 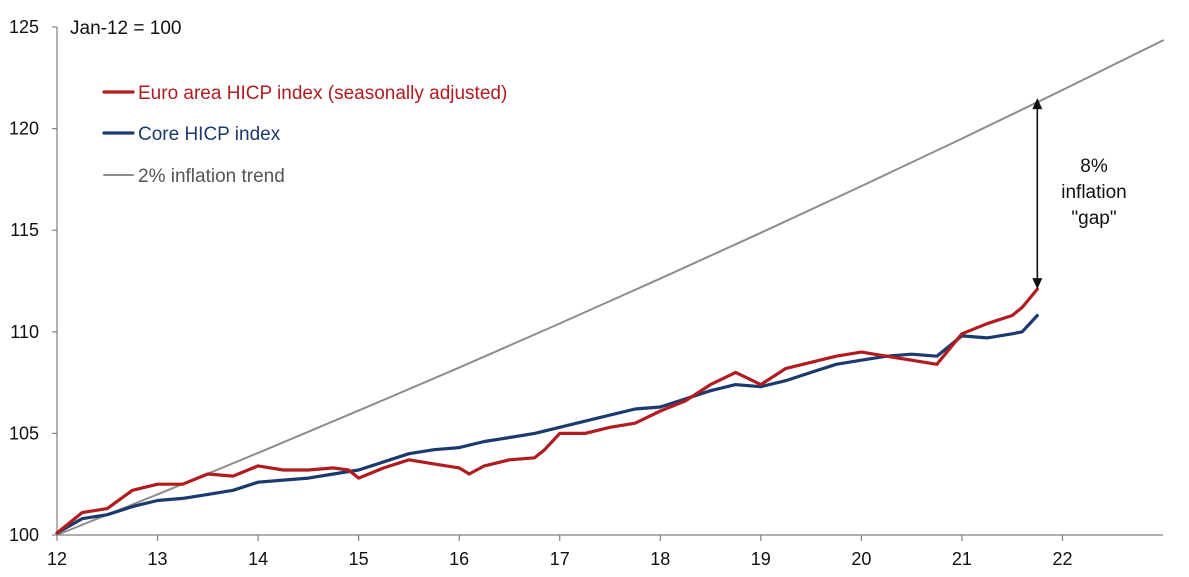 I want to click on x-tick-label: 16, so click(x=459, y=559).